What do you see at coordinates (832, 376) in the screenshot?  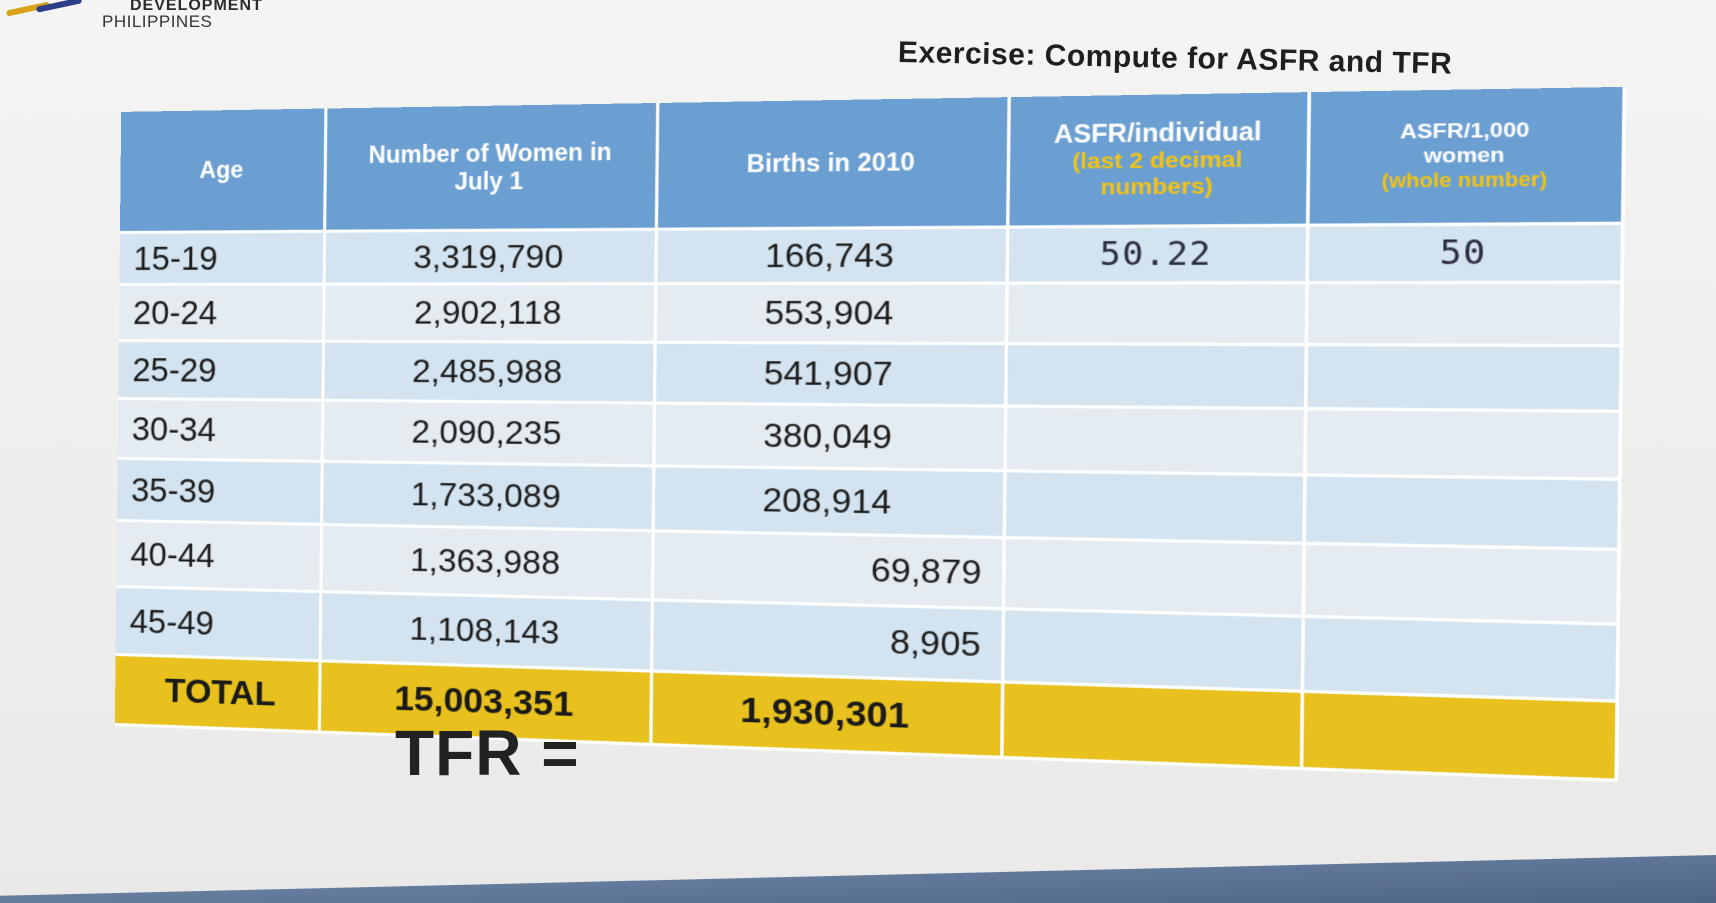 I see `births-cell: 541,907` at bounding box center [832, 376].